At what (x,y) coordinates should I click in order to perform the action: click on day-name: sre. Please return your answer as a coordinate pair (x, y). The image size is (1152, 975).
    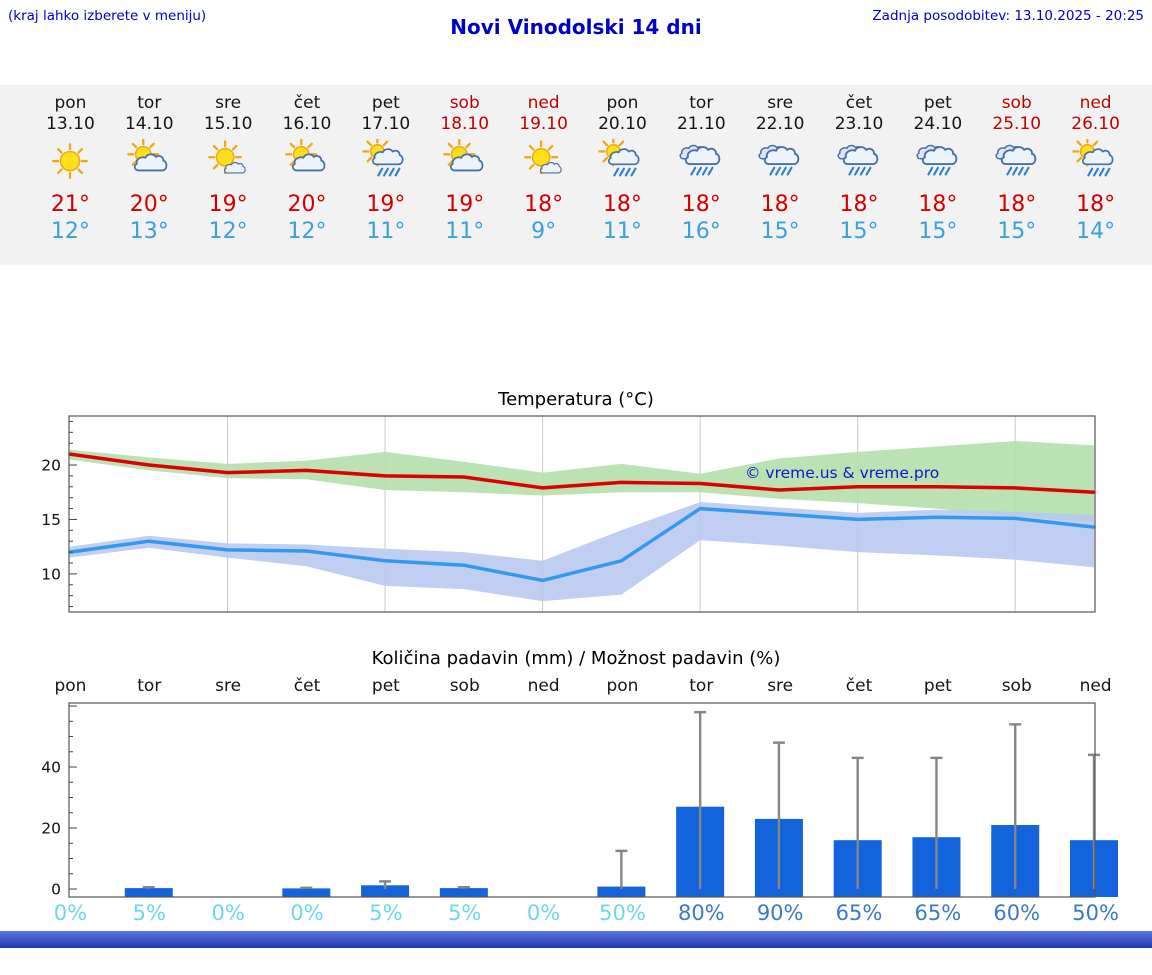
    Looking at the image, I should click on (228, 103).